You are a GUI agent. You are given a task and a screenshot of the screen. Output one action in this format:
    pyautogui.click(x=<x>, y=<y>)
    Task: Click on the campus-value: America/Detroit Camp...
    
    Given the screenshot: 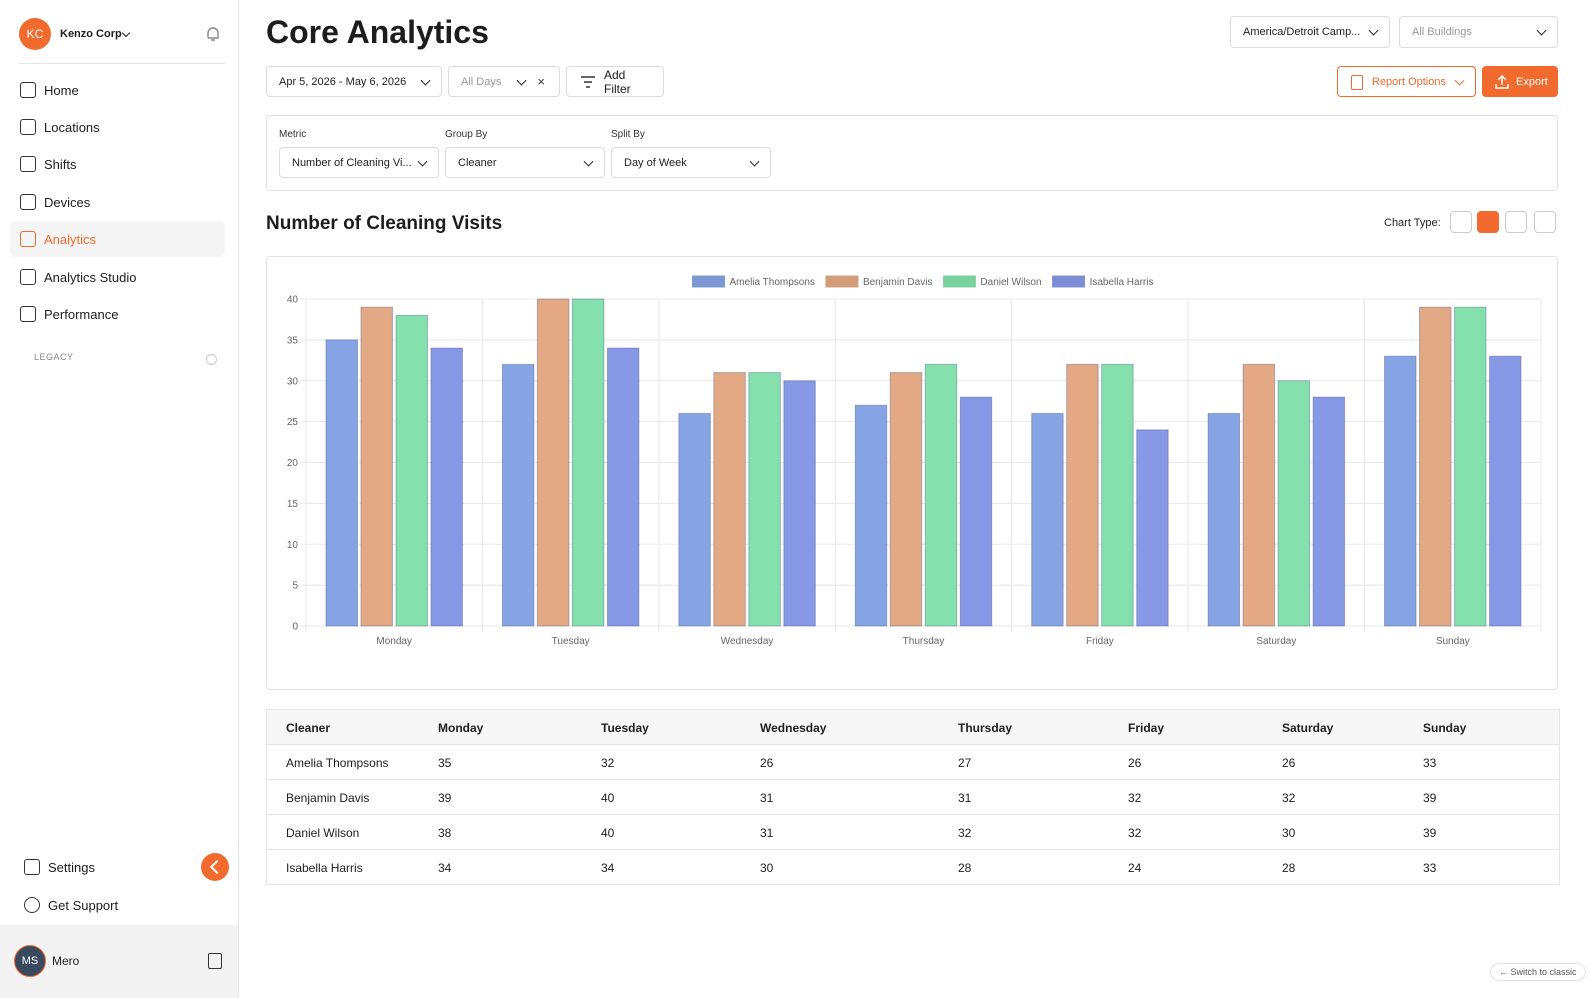 What is the action you would take?
    pyautogui.click(x=1302, y=32)
    